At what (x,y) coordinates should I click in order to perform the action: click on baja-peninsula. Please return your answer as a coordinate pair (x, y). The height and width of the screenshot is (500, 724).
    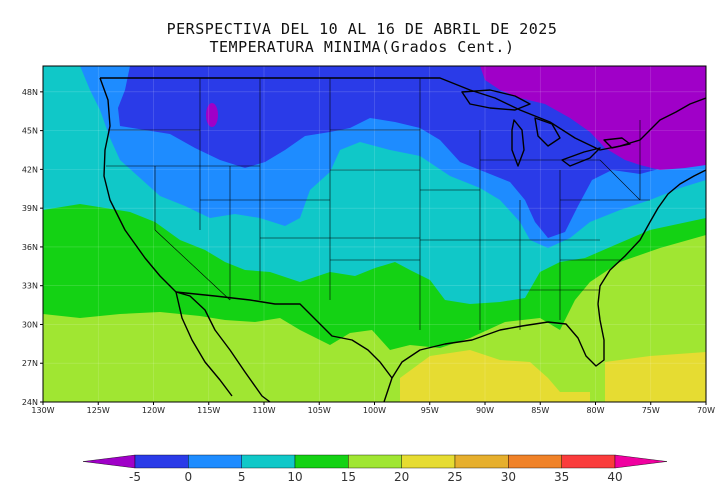
    Looking at the image, I should click on (204, 344).